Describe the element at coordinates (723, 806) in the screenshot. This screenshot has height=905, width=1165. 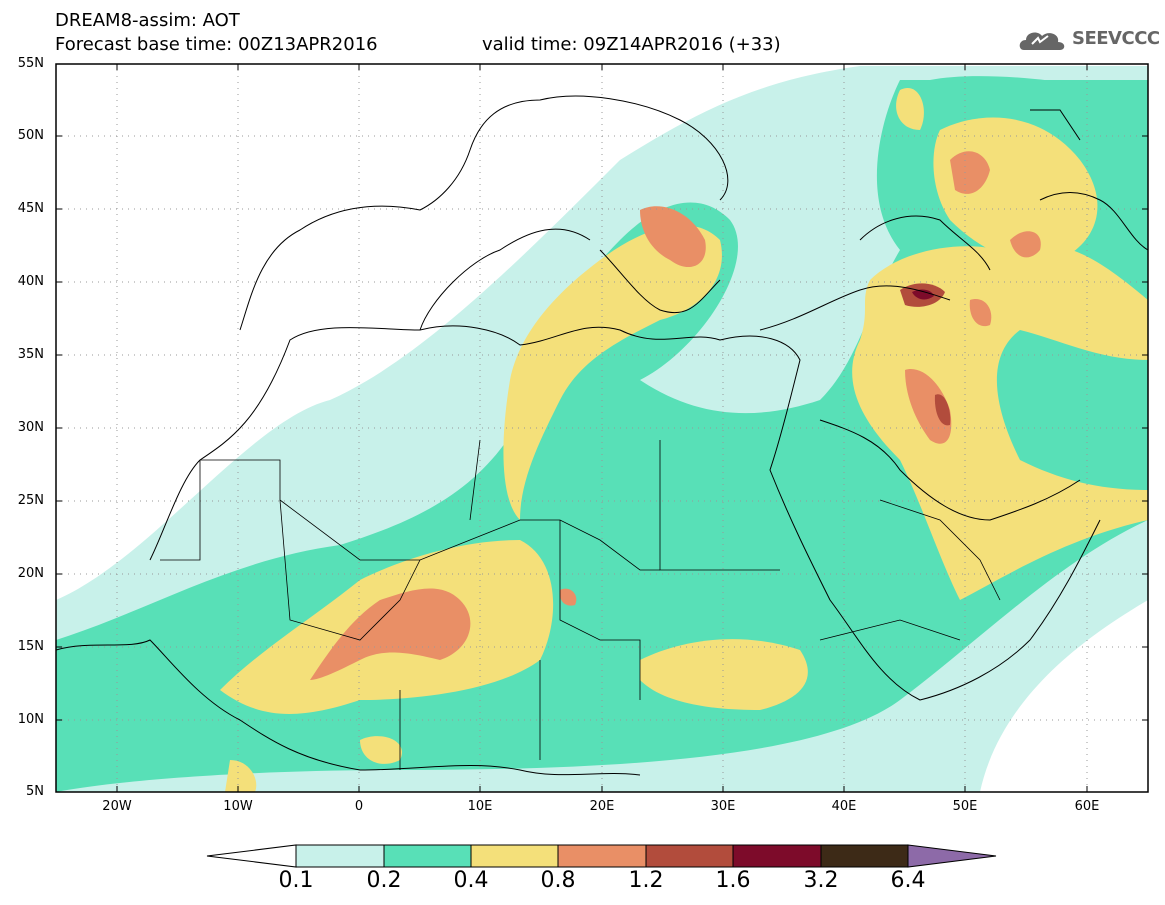
I see `lon-label: 30E` at that location.